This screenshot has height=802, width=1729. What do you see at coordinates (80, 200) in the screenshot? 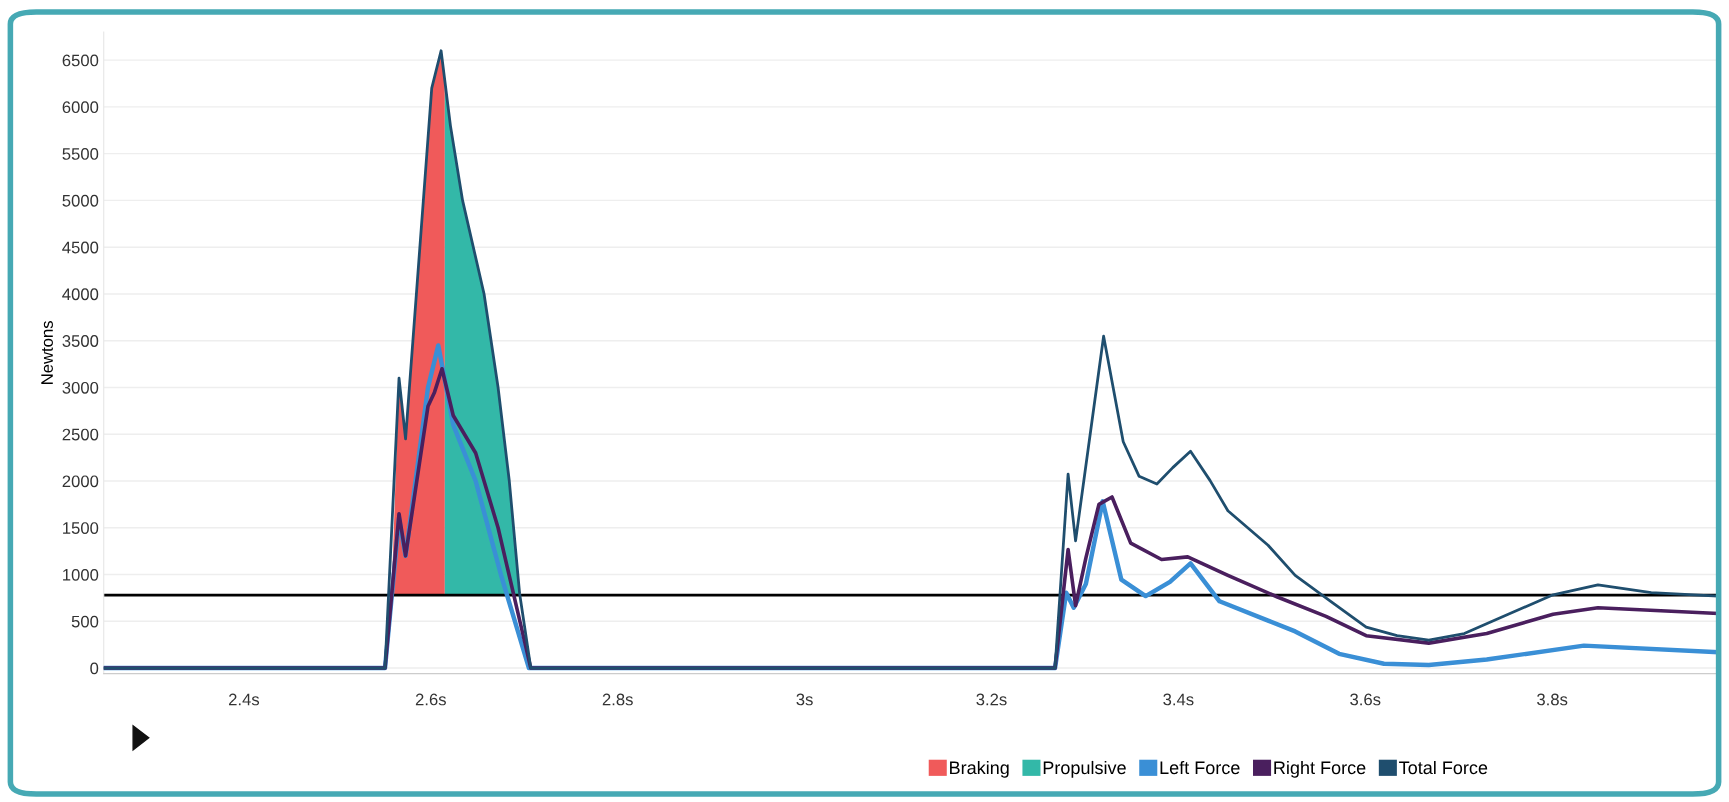
I see `y-tick-label: 5000` at bounding box center [80, 200].